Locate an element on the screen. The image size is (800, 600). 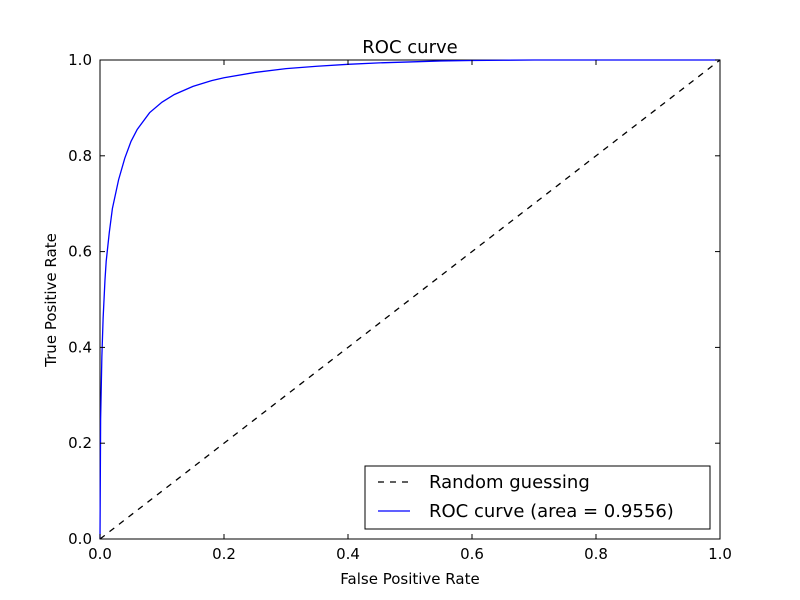
y-tick-label: 0.6 is located at coordinates (80, 252).